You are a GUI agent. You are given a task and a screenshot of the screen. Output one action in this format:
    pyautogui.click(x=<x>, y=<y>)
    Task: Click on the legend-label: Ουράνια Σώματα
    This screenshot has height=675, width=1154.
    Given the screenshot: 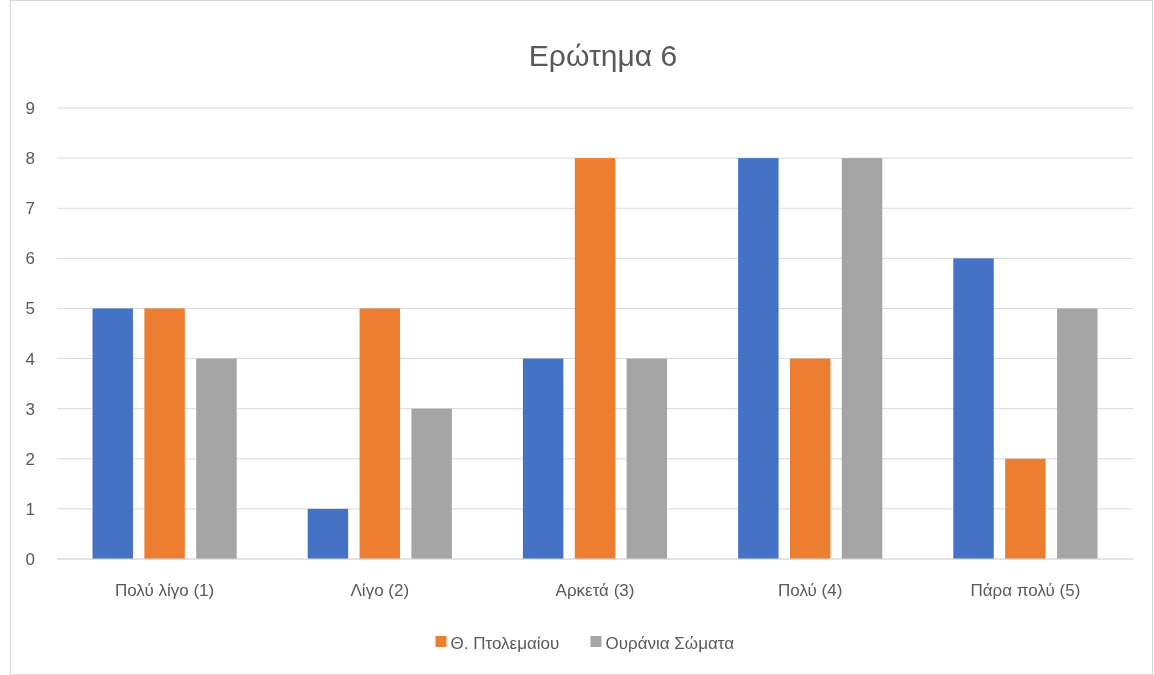 What is the action you would take?
    pyautogui.click(x=670, y=643)
    